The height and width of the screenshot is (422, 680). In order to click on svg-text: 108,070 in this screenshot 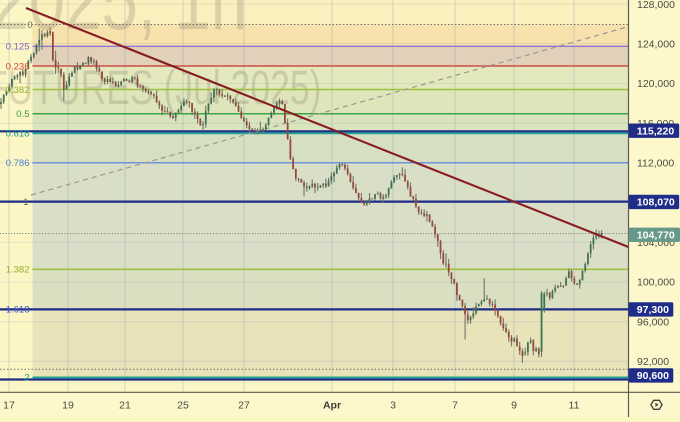, I will do `click(656, 203)`.